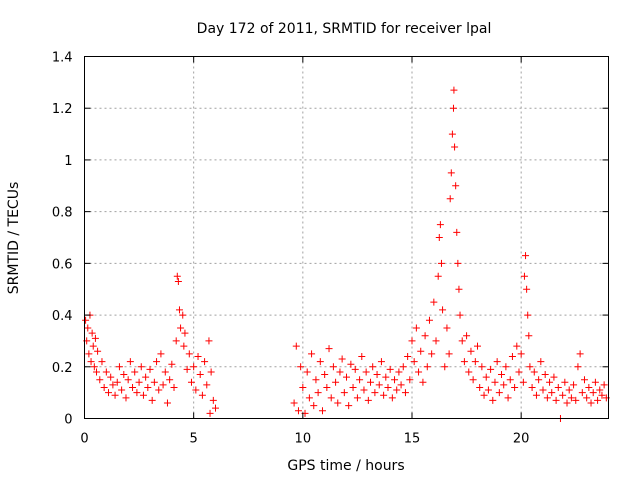 The width and height of the screenshot is (640, 480). Describe the element at coordinates (62, 264) in the screenshot. I see `y-tick-label: 0.6` at that location.